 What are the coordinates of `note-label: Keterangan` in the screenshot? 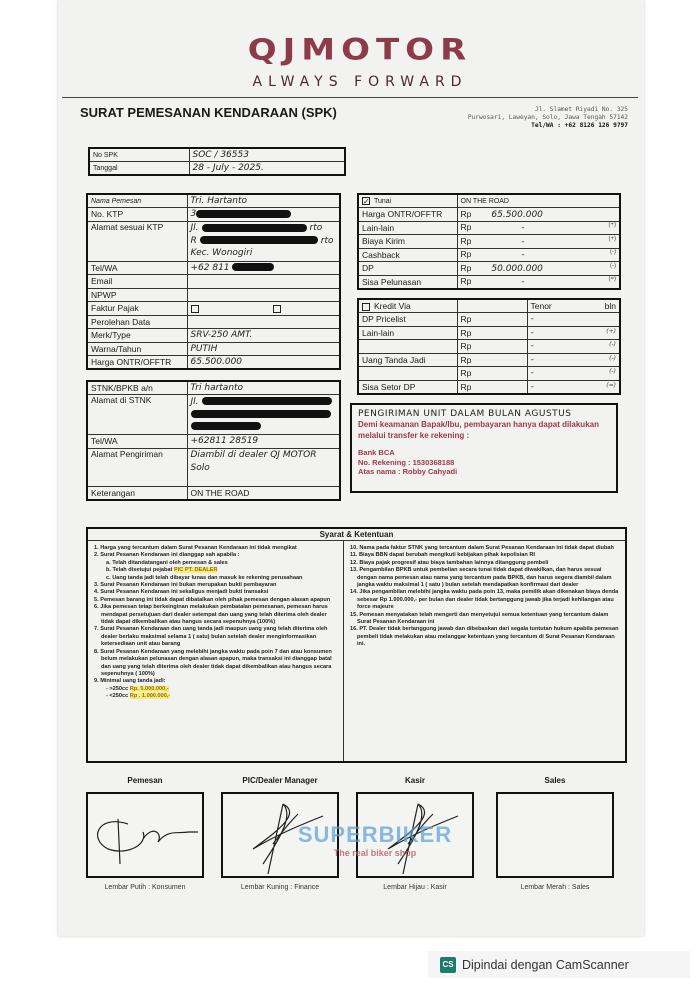 It's located at (137, 492).